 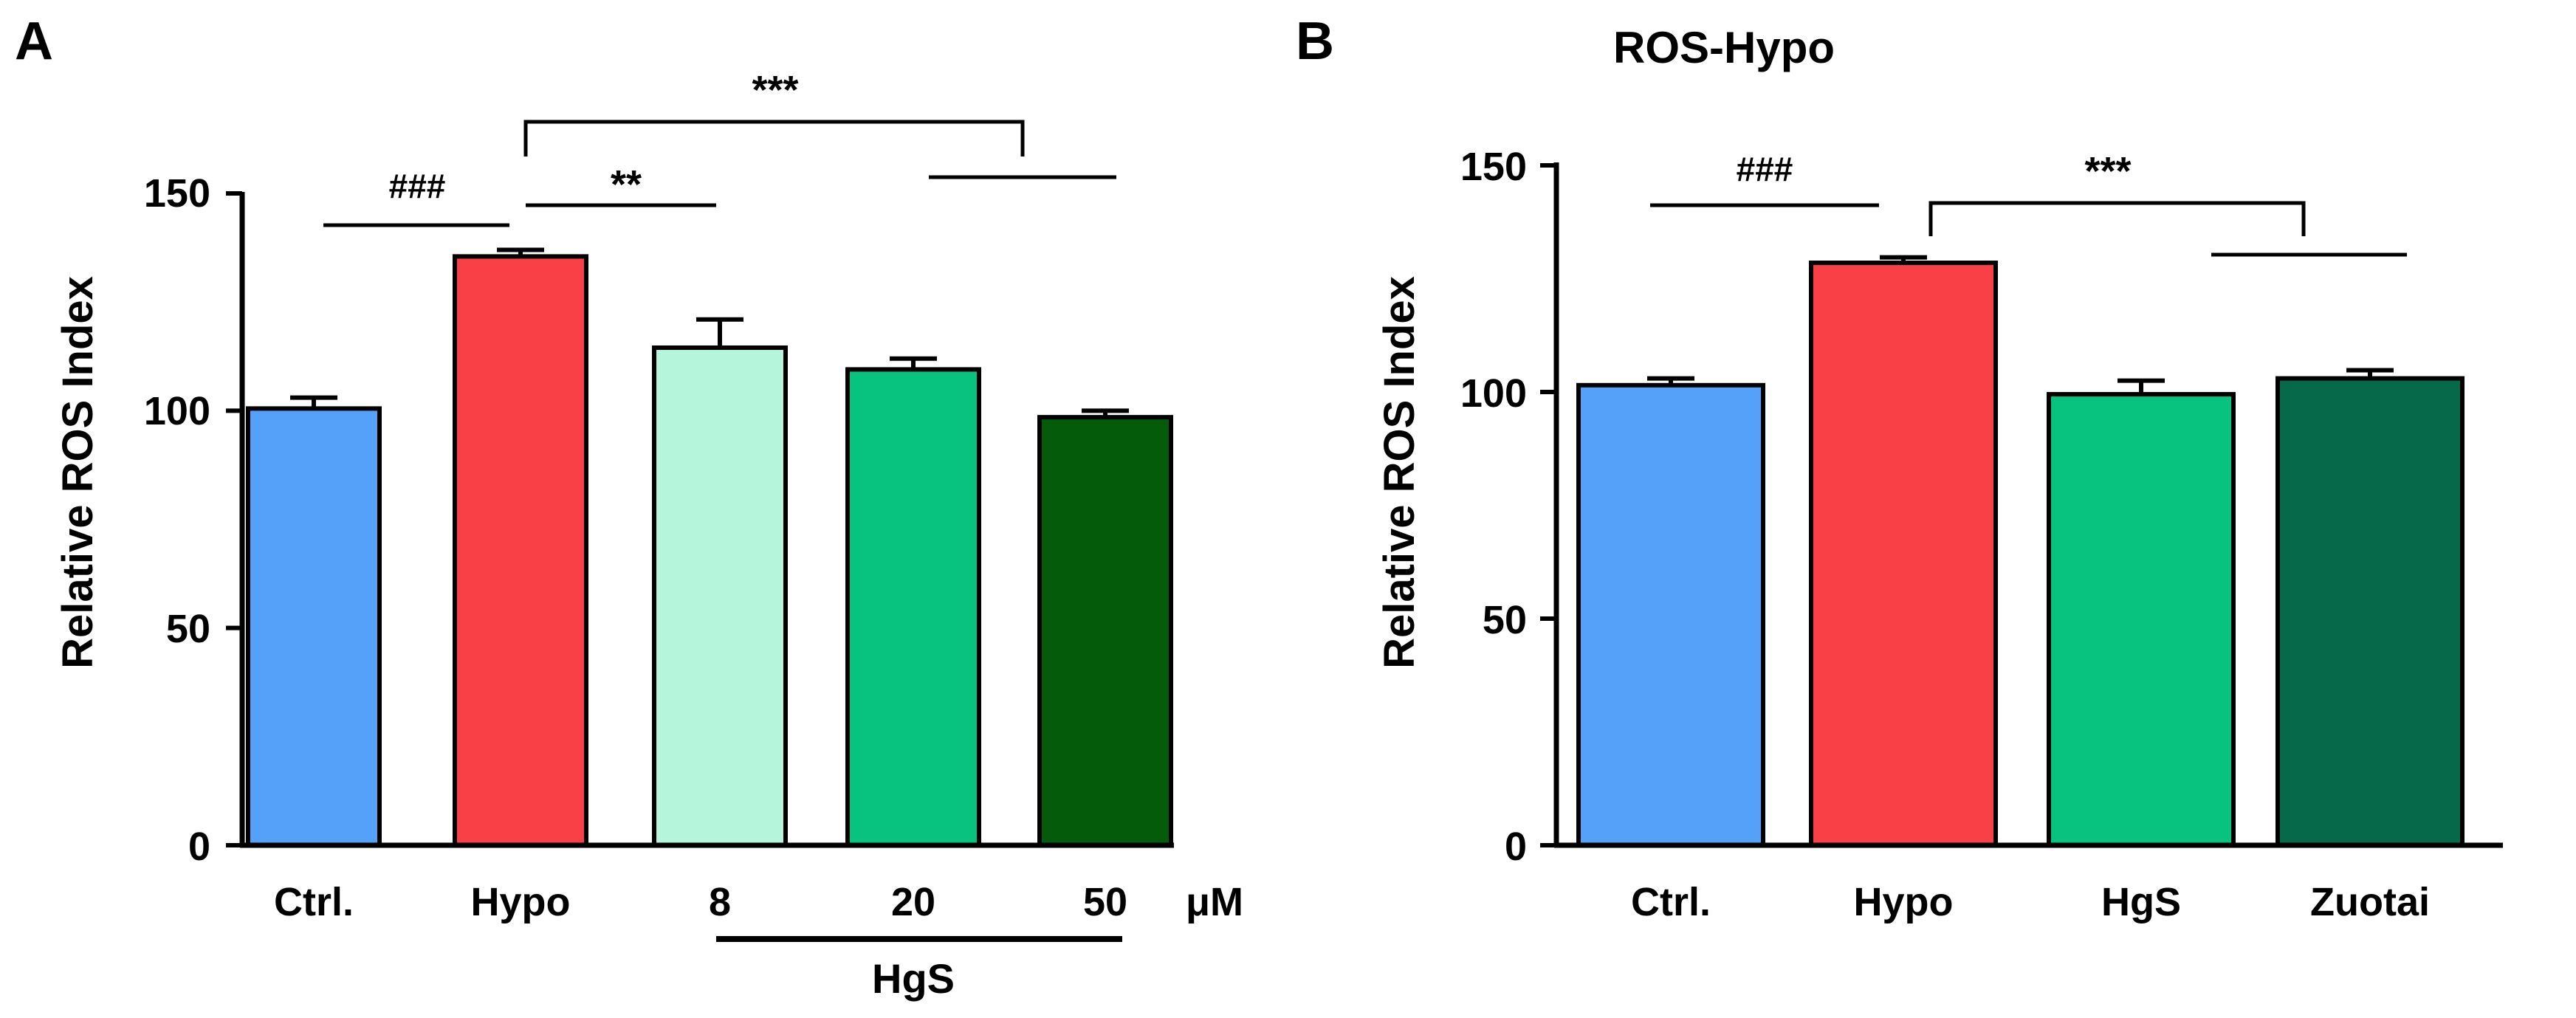 I want to click on panel-b-xtick-zuotai: Zuotai, so click(x=2370, y=902).